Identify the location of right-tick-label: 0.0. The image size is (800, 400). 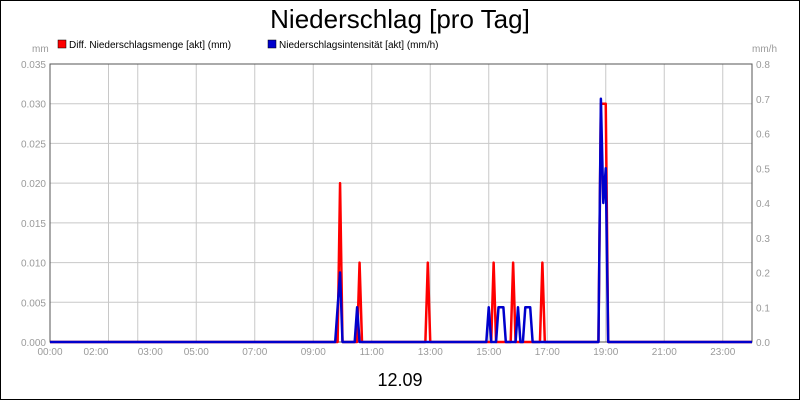
(763, 343).